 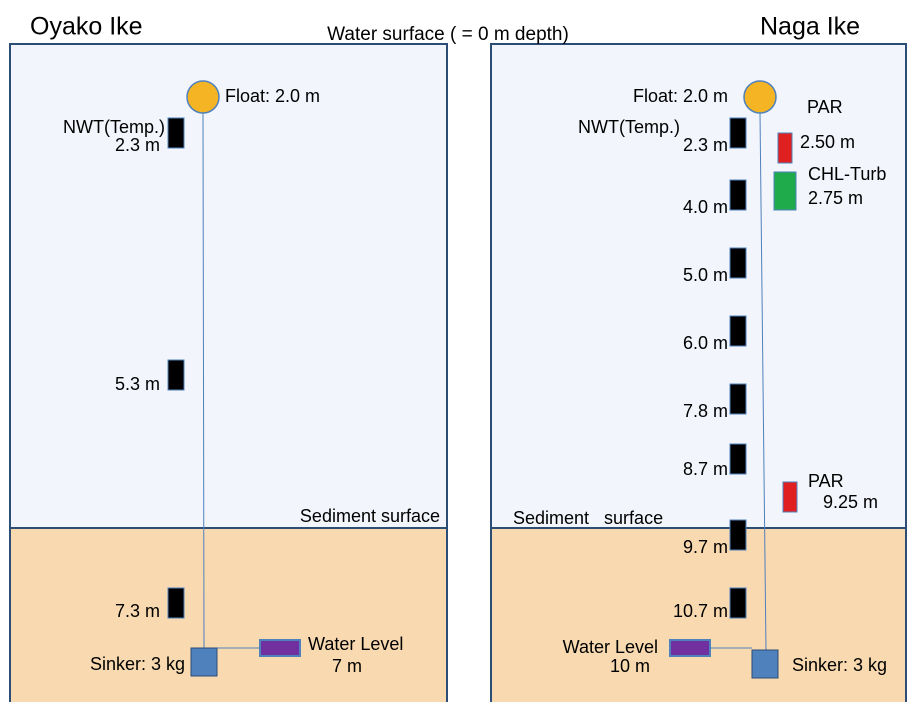 I want to click on chl-label: CHL-Turb, so click(x=847, y=174).